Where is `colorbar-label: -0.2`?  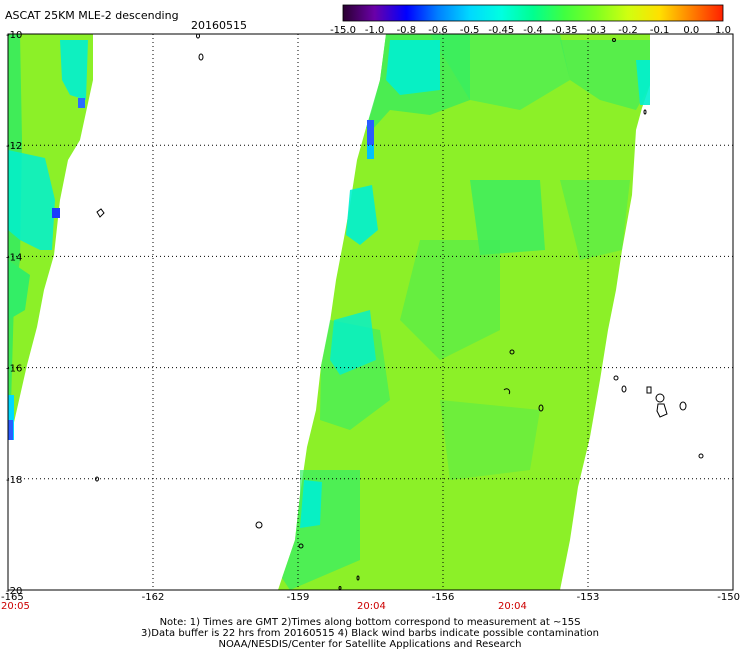 colorbar-label: -0.2 is located at coordinates (628, 30).